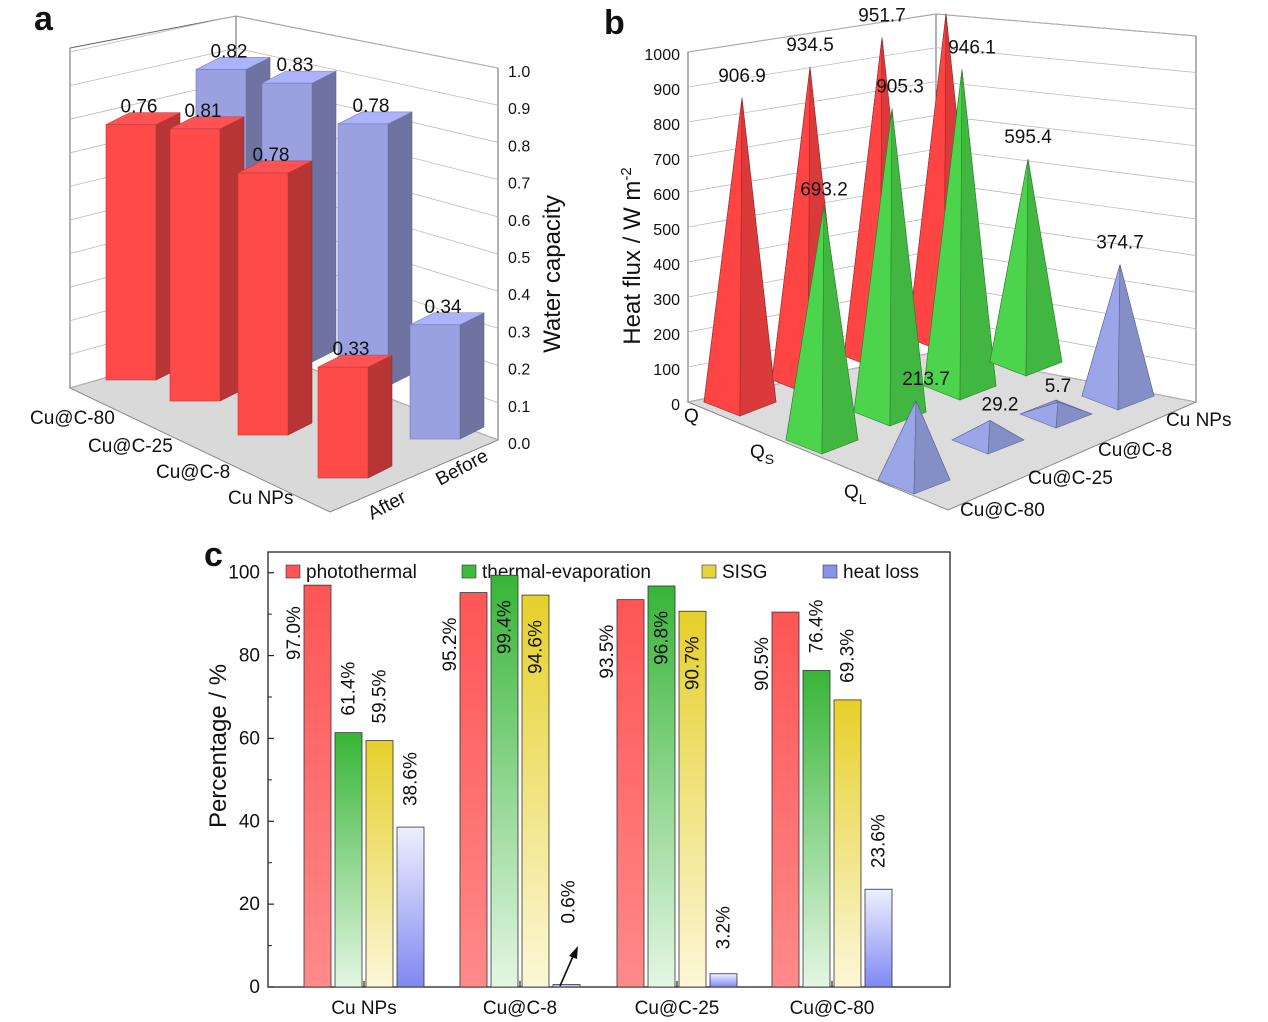 Image resolution: width=1268 pixels, height=1022 pixels. What do you see at coordinates (411, 779) in the screenshot?
I see `panel-c-data-label: 38.6%` at bounding box center [411, 779].